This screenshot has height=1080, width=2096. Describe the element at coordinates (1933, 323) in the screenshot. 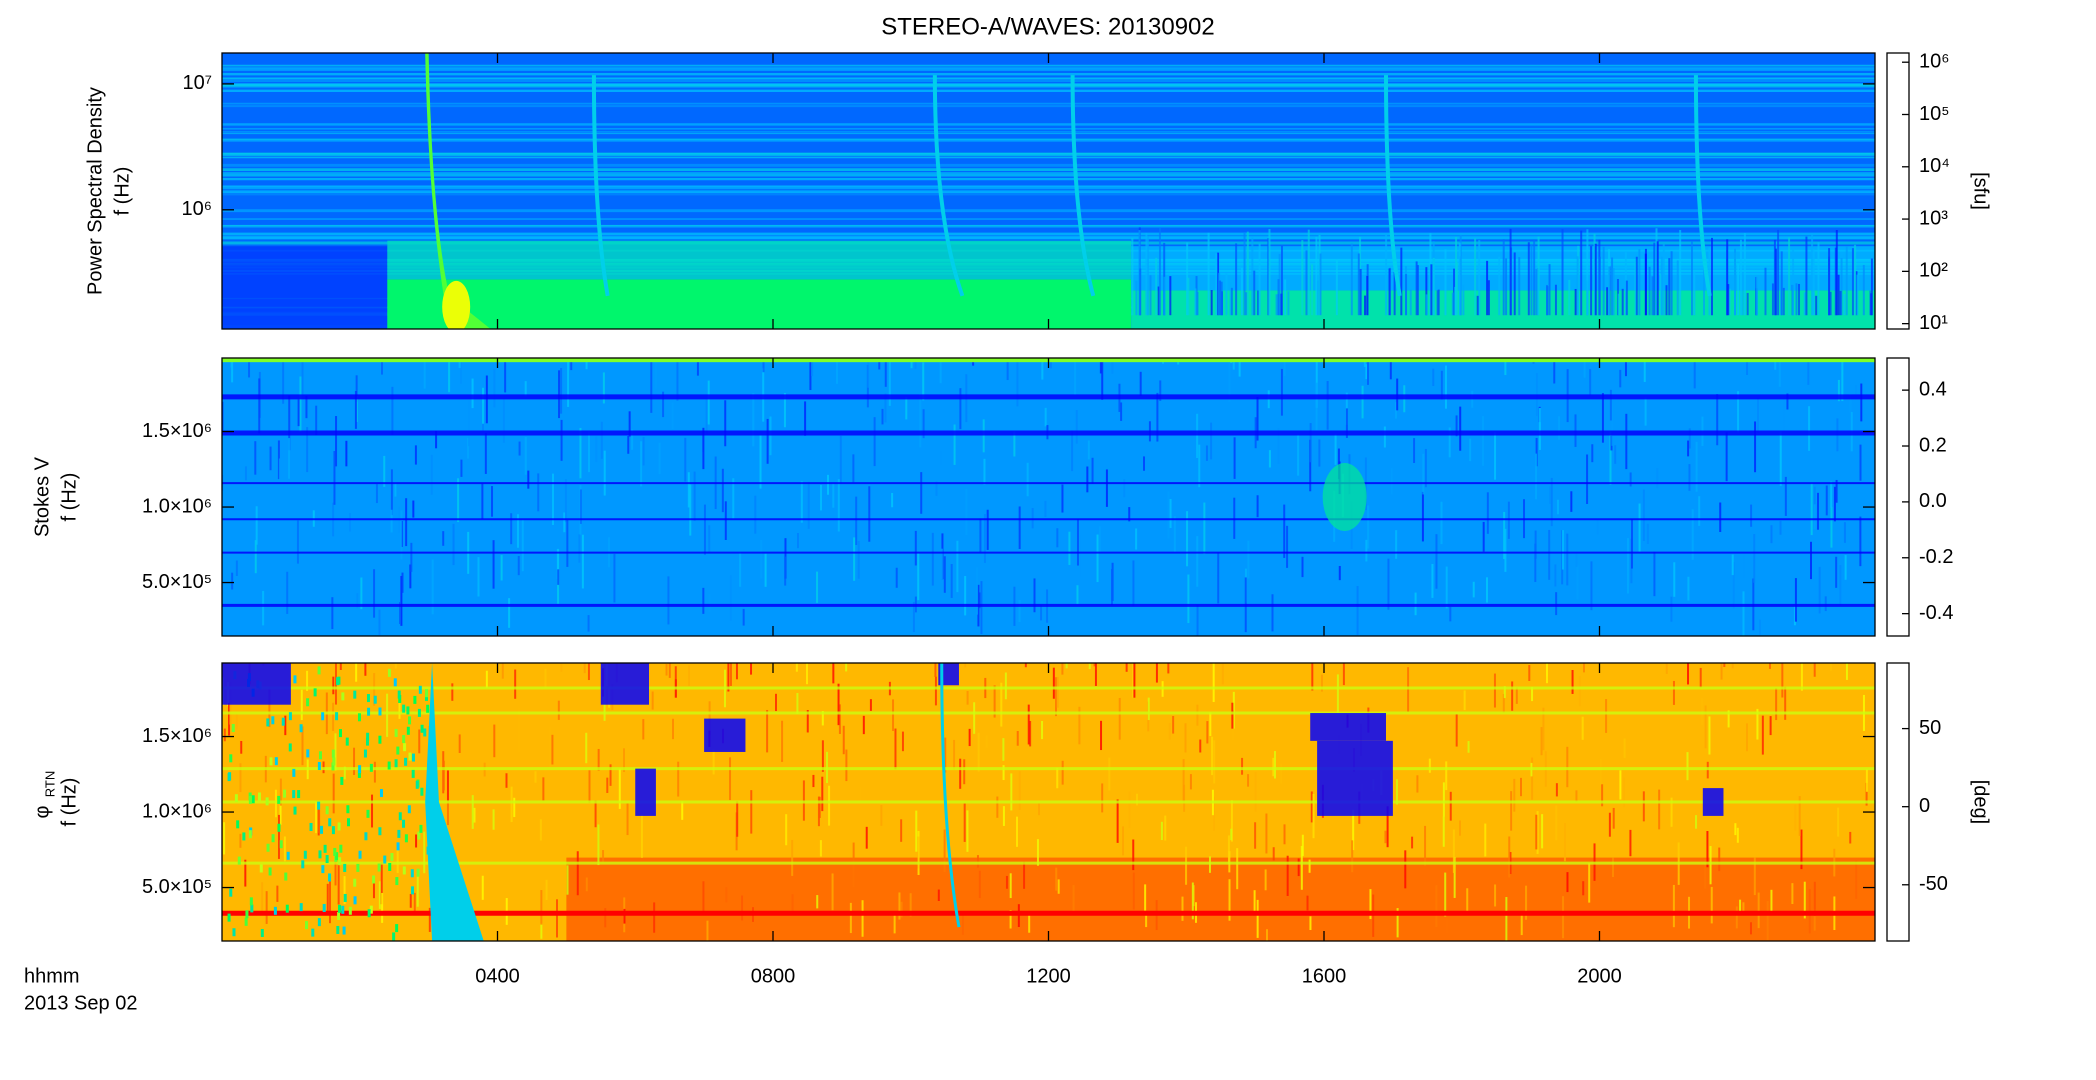

I see `colorbar-tick-label: 10¹` at that location.